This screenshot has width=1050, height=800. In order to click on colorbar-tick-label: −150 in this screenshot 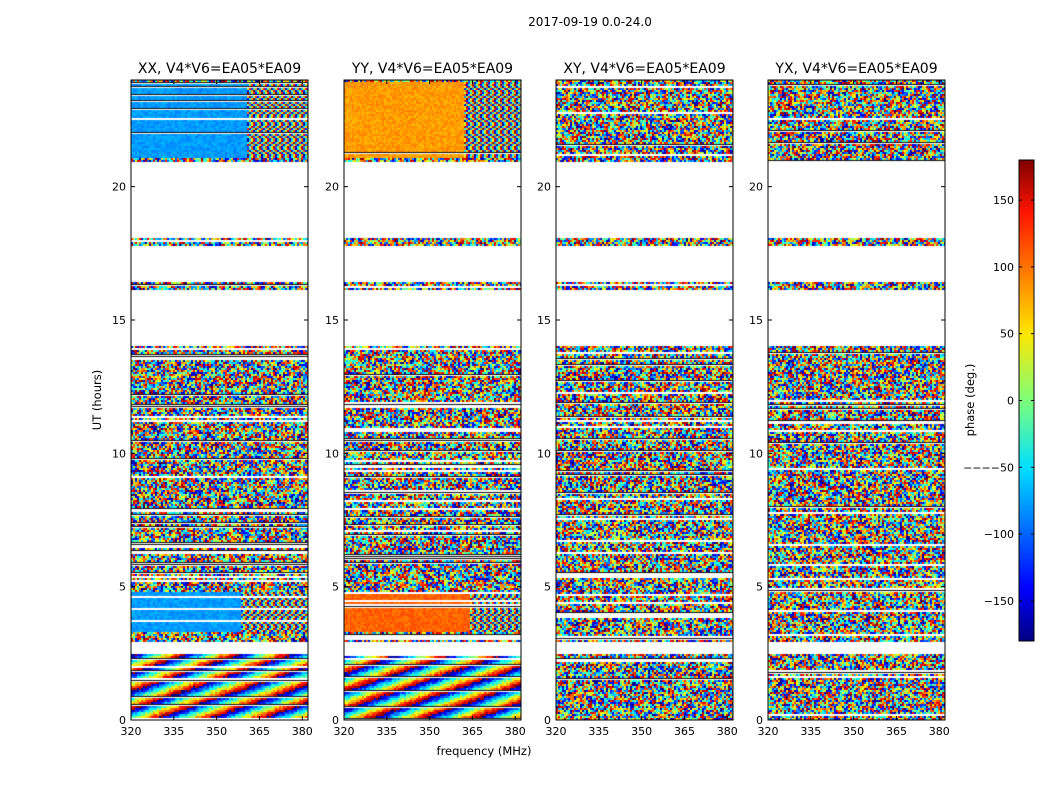, I will do `click(999, 601)`.